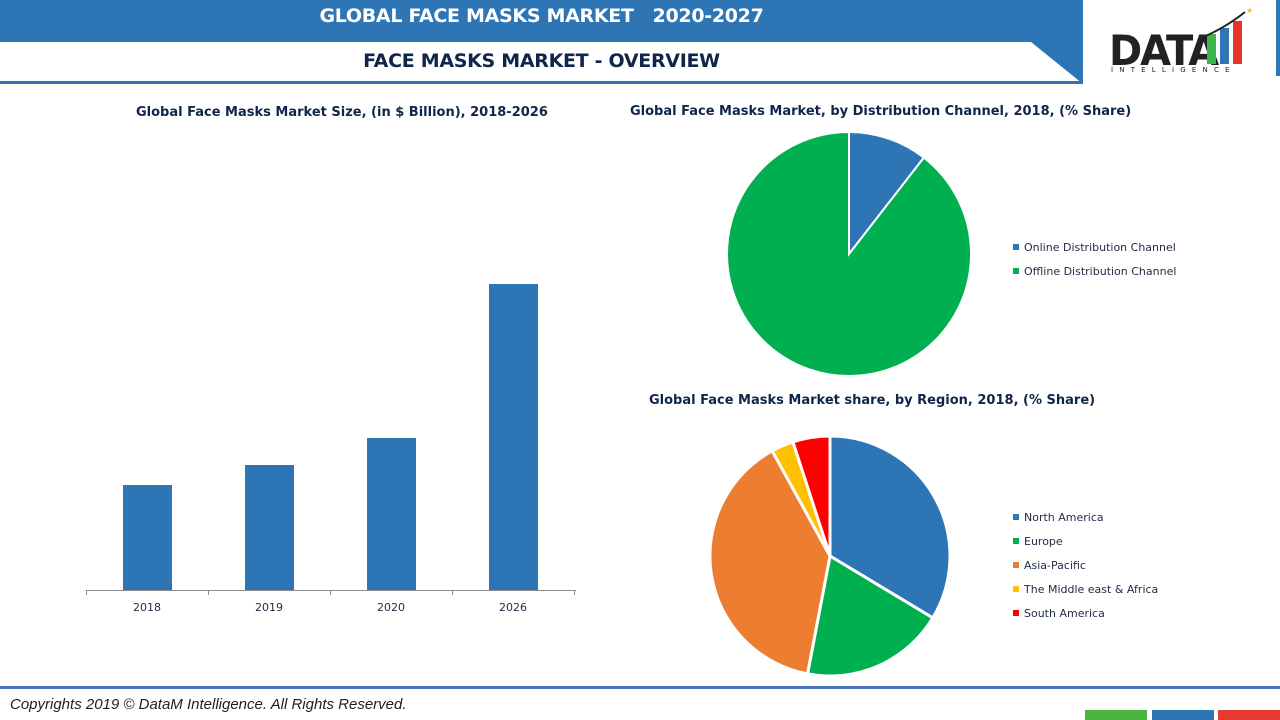  I want to click on slice-offline, so click(849, 254).